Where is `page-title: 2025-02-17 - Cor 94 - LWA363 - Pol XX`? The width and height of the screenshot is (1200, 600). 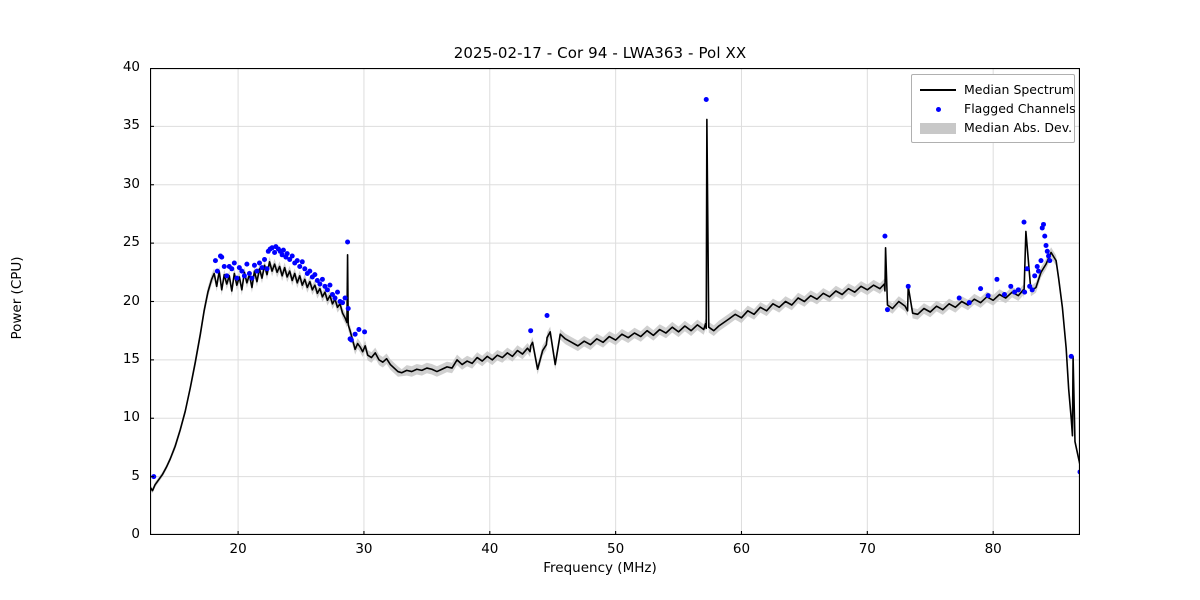
page-title: 2025-02-17 - Cor 94 - LWA363 - Pol XX is located at coordinates (600, 53).